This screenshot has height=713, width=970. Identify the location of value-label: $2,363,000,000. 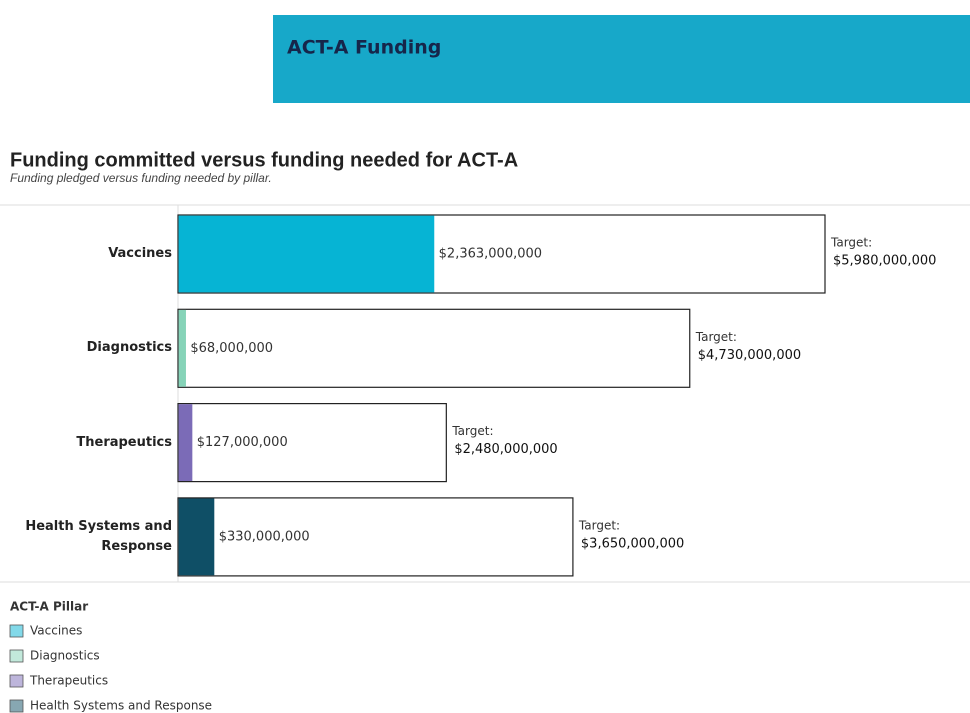
(490, 254).